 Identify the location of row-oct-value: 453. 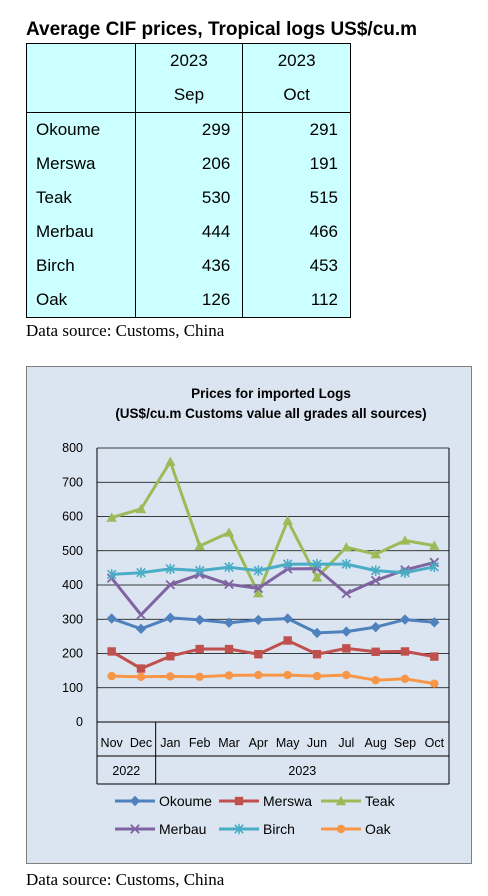
(296, 266).